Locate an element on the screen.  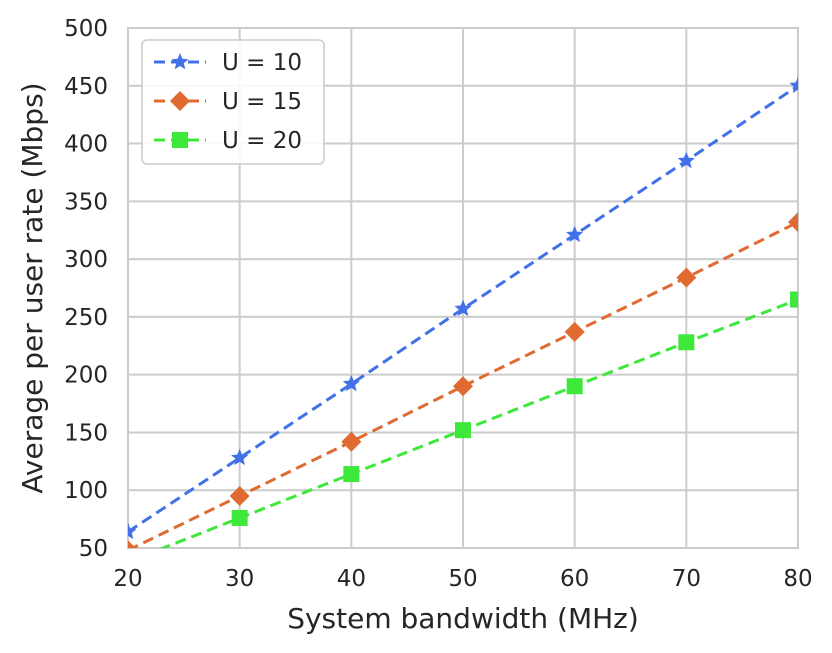
legend-item: U = 15 is located at coordinates (228, 102).